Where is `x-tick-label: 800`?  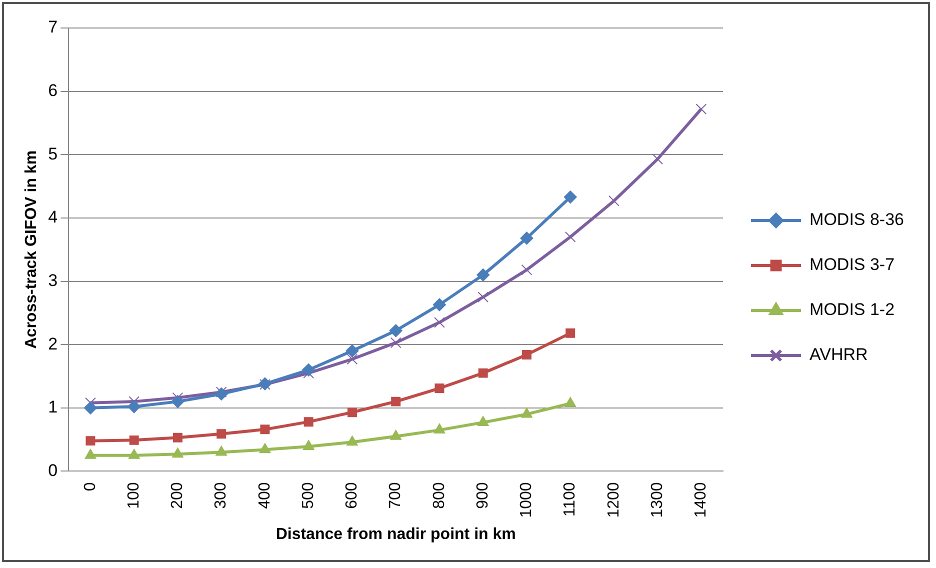
x-tick-label: 800 is located at coordinates (439, 495).